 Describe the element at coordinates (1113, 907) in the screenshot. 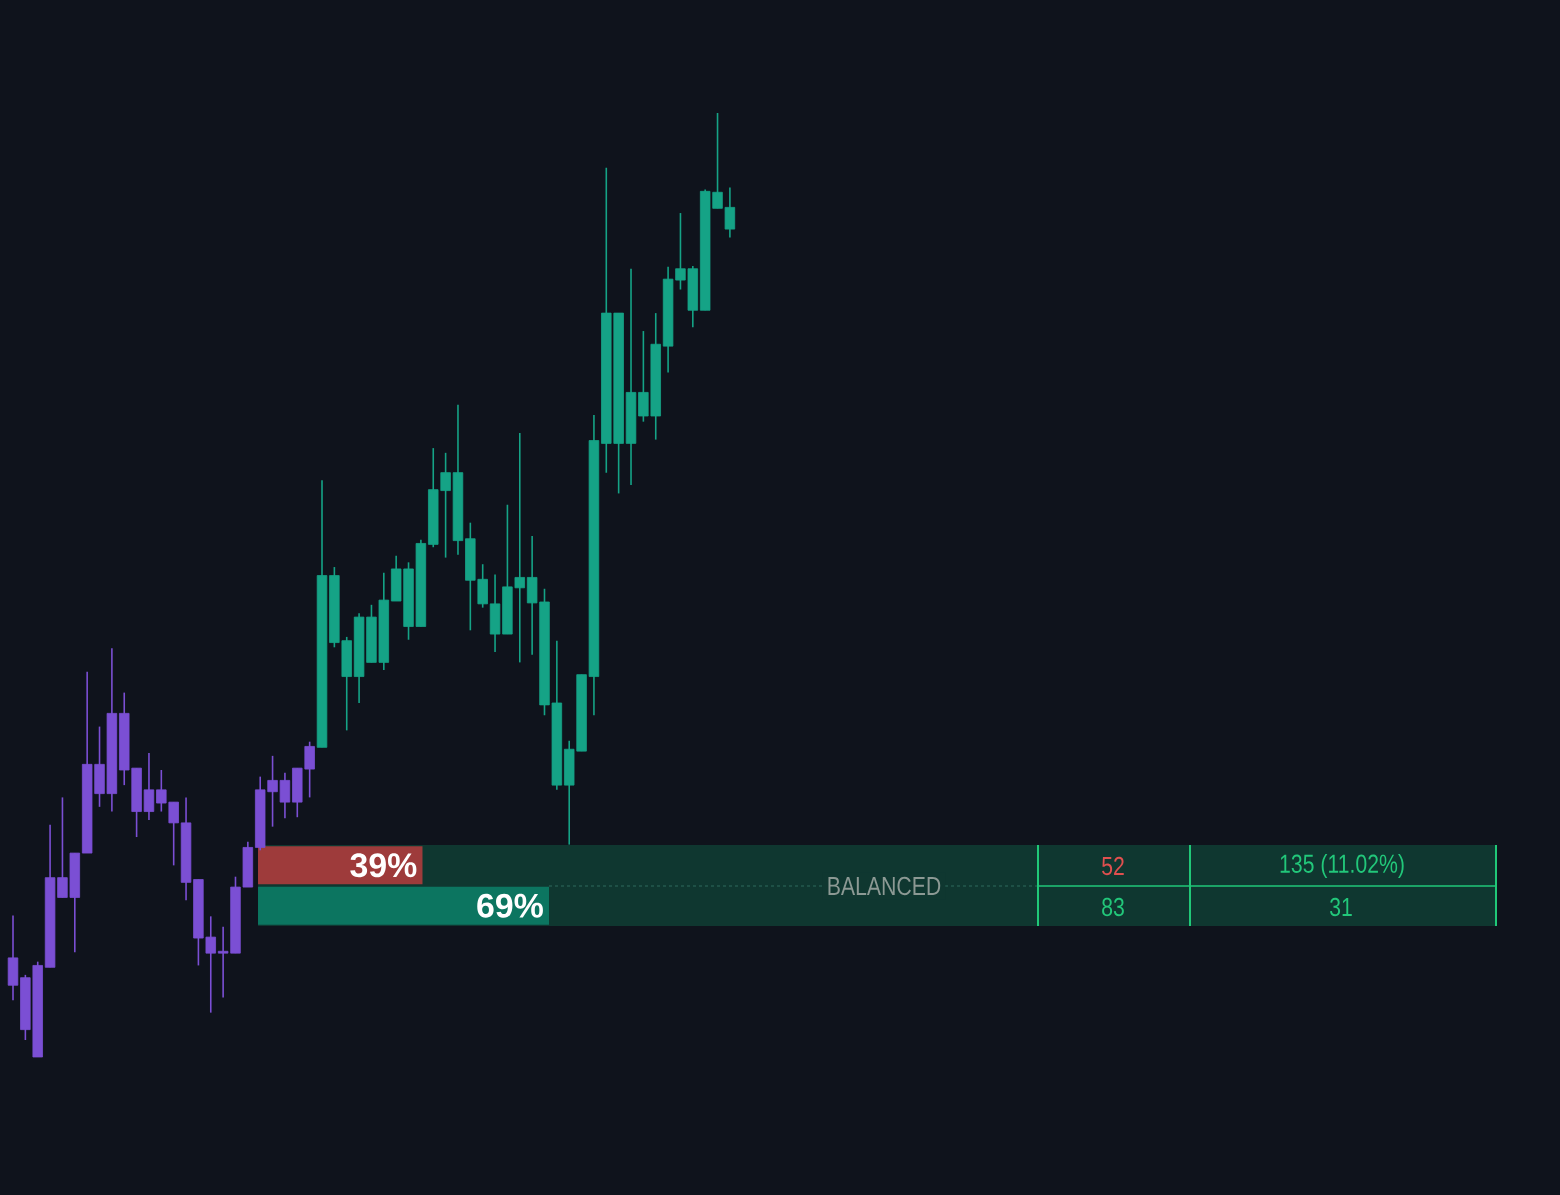

I see `text: 83` at that location.